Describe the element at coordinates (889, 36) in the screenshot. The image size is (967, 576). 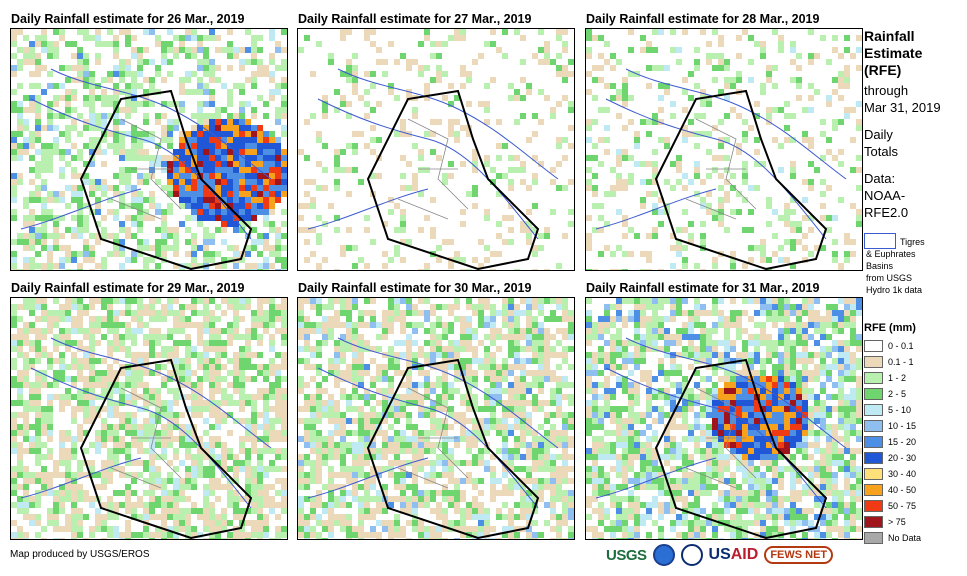
I see `sidebar-title-1: Rainfall` at that location.